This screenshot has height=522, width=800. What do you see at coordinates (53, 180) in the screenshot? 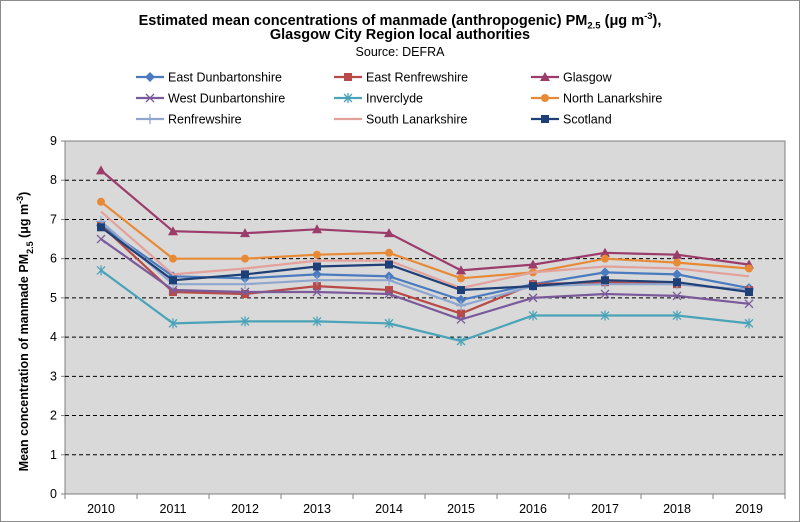
I see `y-tick-label: 8` at bounding box center [53, 180].